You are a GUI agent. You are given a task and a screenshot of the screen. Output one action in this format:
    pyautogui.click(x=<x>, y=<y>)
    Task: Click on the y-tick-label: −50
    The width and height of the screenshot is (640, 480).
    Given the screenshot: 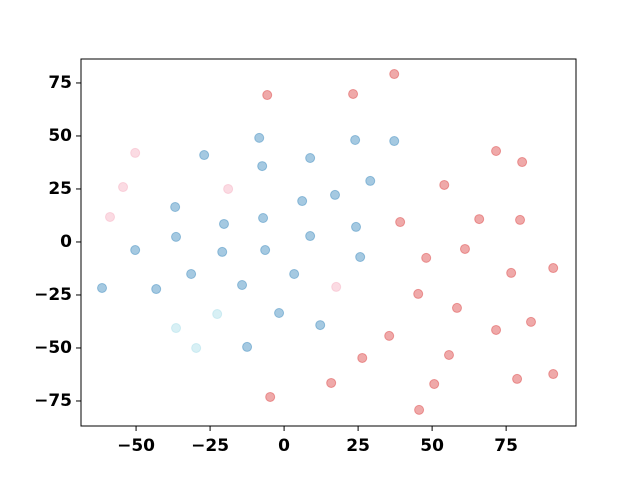 What is the action you would take?
    pyautogui.click(x=53, y=348)
    